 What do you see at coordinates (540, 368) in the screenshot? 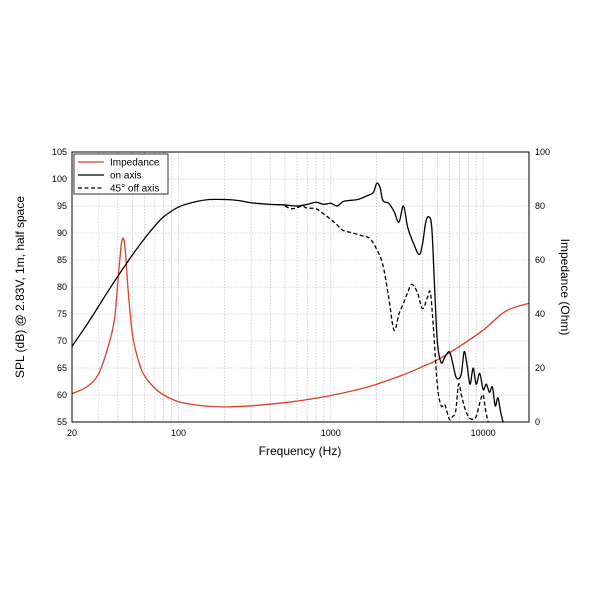
I see `y2-tick-label: 20` at bounding box center [540, 368].